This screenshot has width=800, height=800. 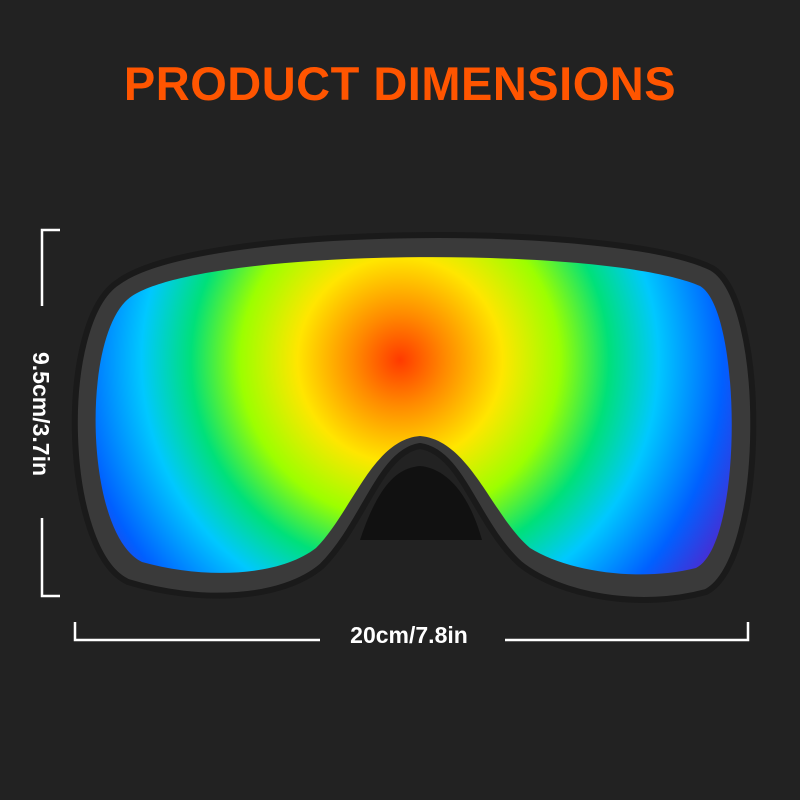 I want to click on height-line-bottom, so click(x=50, y=558).